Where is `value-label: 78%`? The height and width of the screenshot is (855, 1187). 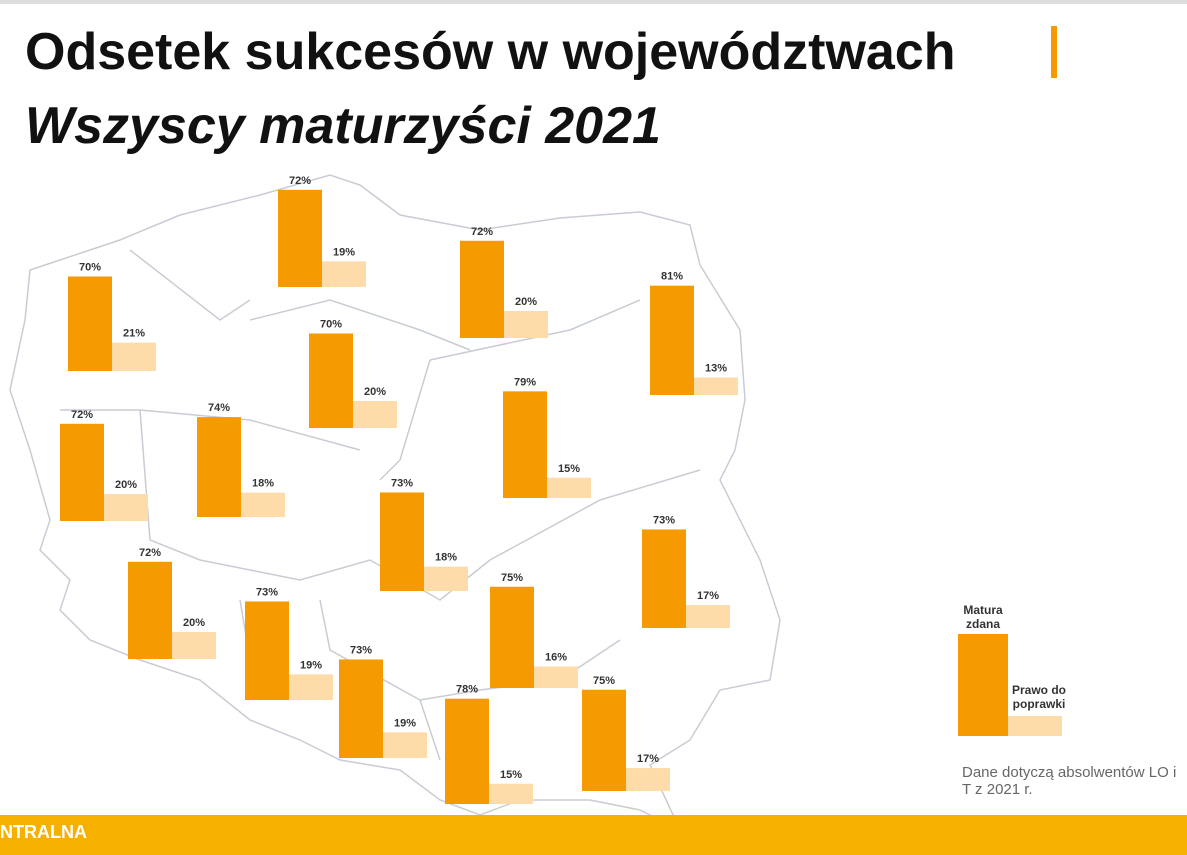
value-label: 78% is located at coordinates (467, 690).